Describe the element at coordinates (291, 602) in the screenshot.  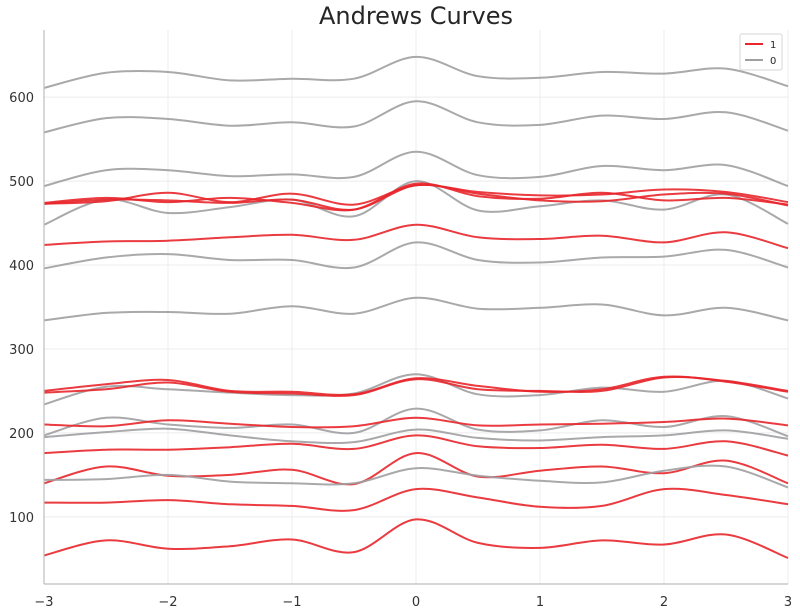
I see `x-tick-label: −1` at that location.